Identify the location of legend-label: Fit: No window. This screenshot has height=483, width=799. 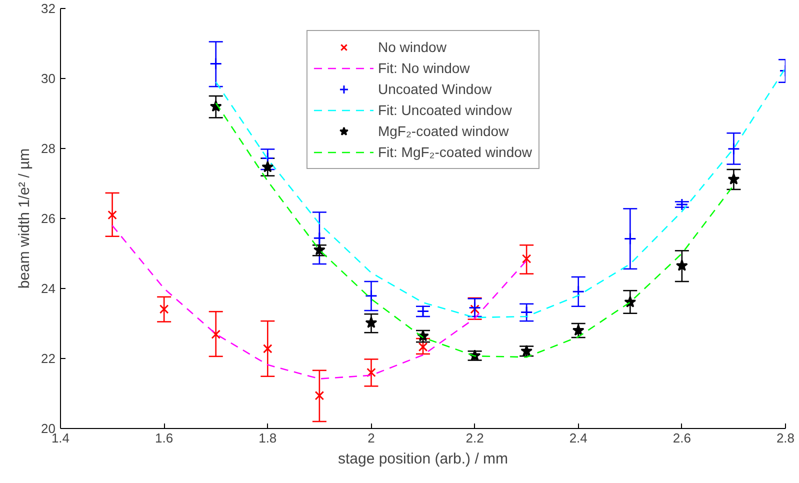
(424, 68).